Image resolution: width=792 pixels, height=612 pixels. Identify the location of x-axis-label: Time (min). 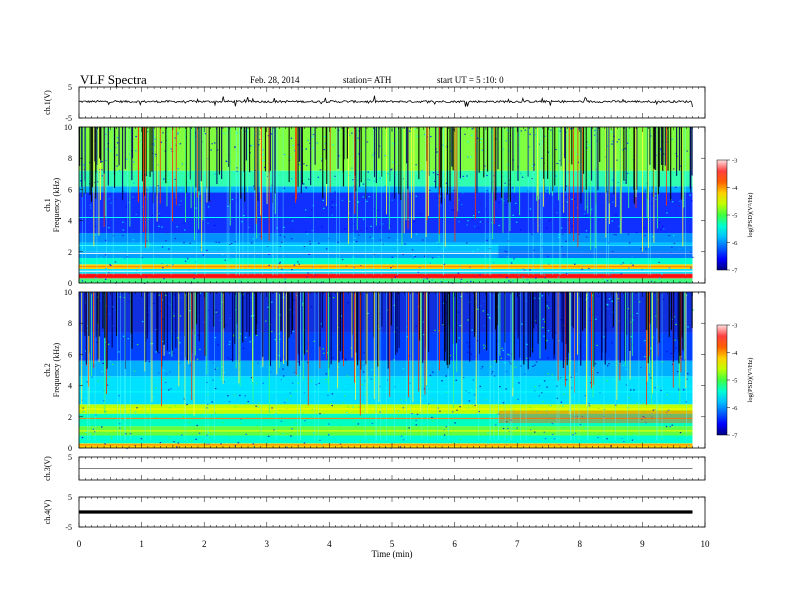
(392, 554).